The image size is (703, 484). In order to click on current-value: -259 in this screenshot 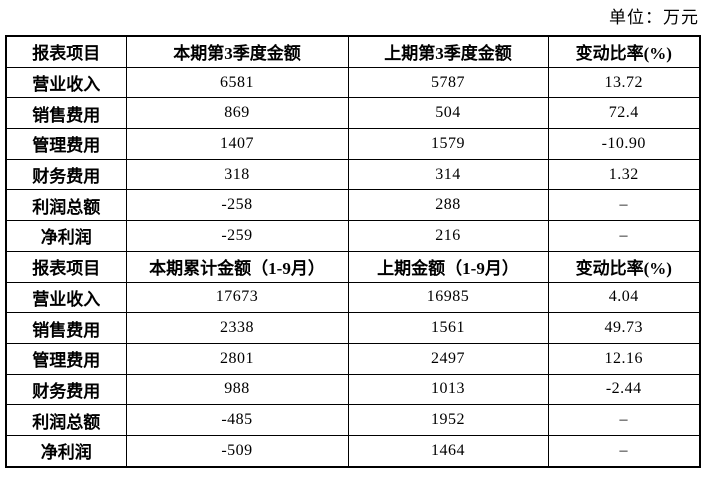, I will do `click(237, 236)`.